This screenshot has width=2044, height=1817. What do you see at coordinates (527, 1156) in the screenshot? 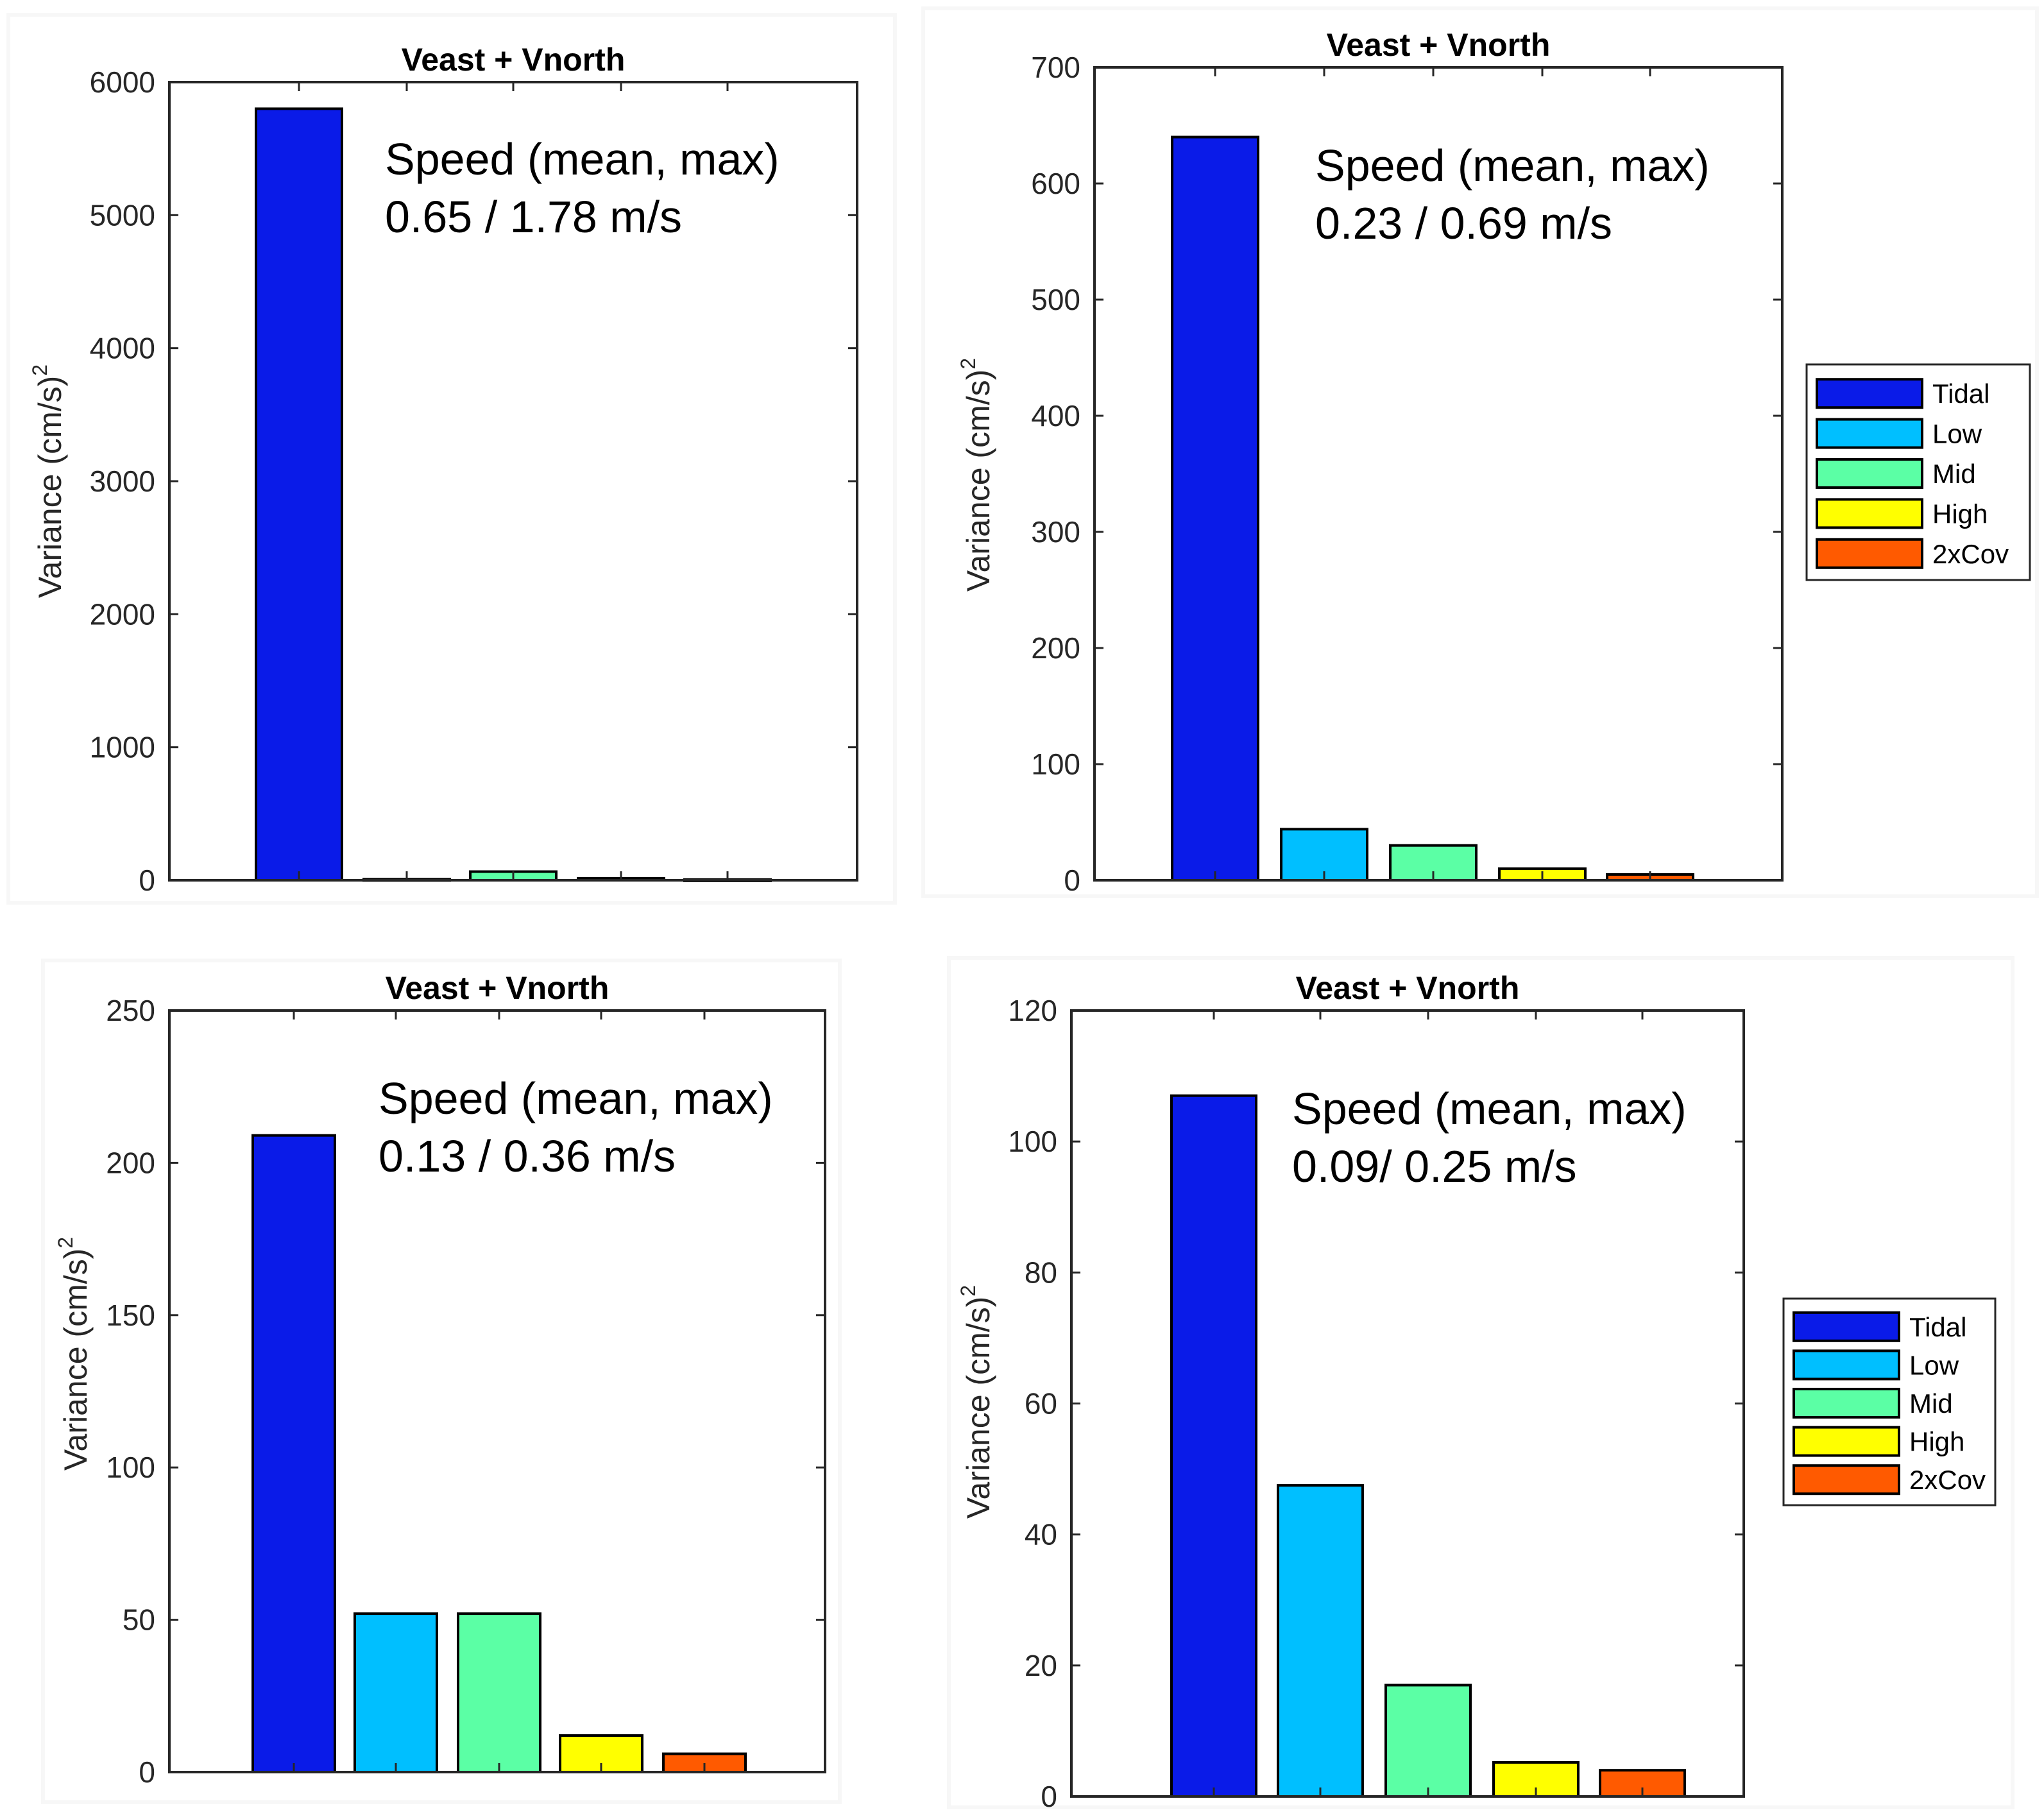
I see `speed-annotation-values: 0.13 / 0.36 m/s` at bounding box center [527, 1156].